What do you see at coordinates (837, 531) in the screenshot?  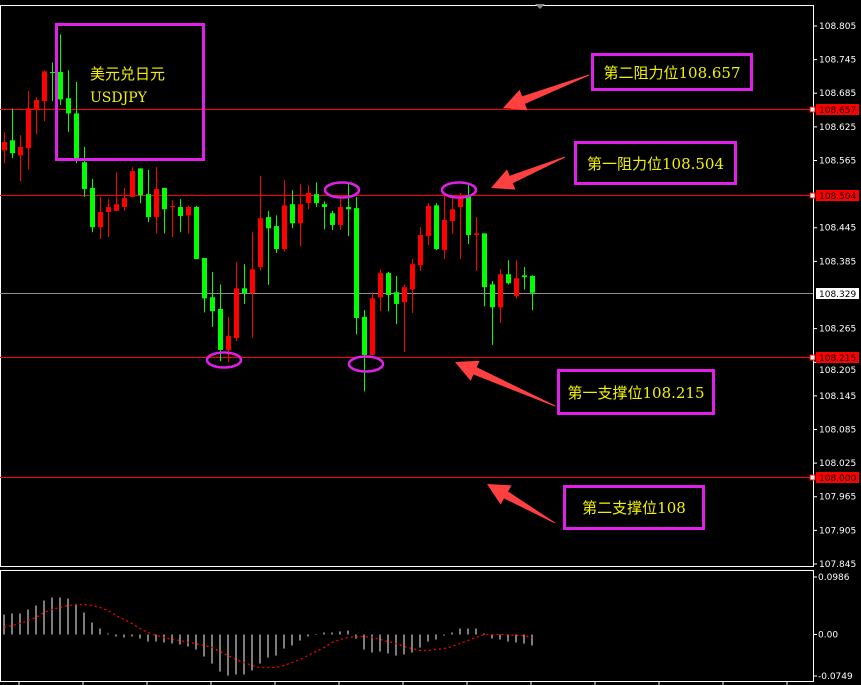 I see `price-tick-label: 107.905` at bounding box center [837, 531].